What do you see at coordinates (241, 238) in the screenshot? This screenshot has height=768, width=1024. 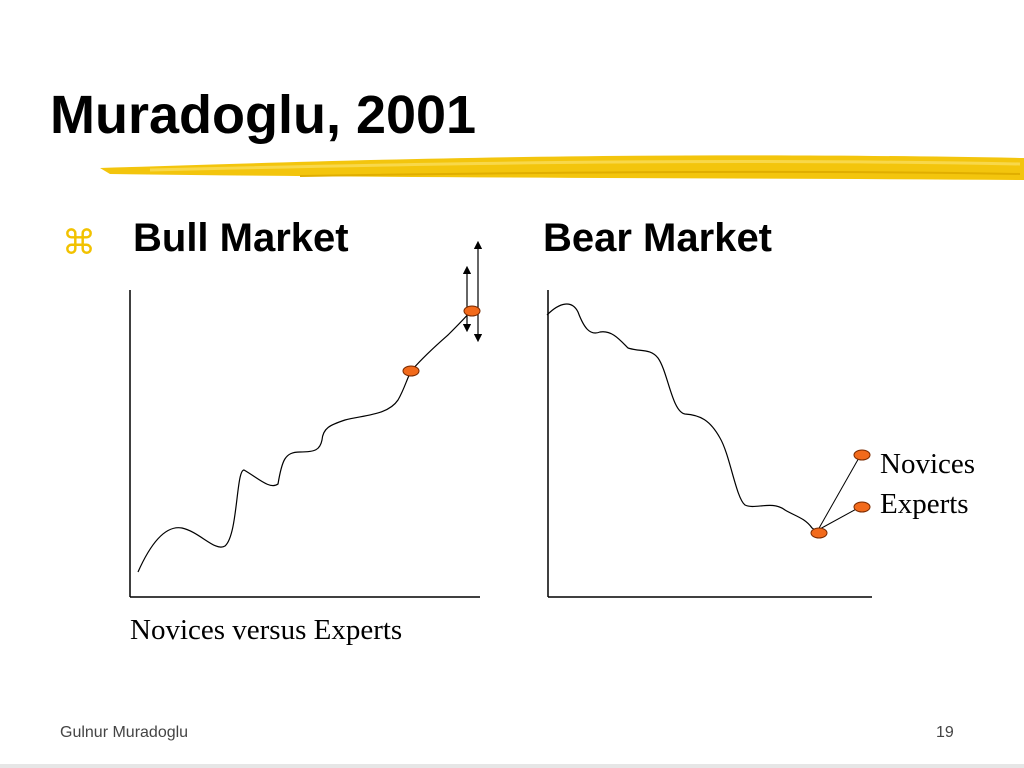 I see `bull-market-heading: Bull Market` at bounding box center [241, 238].